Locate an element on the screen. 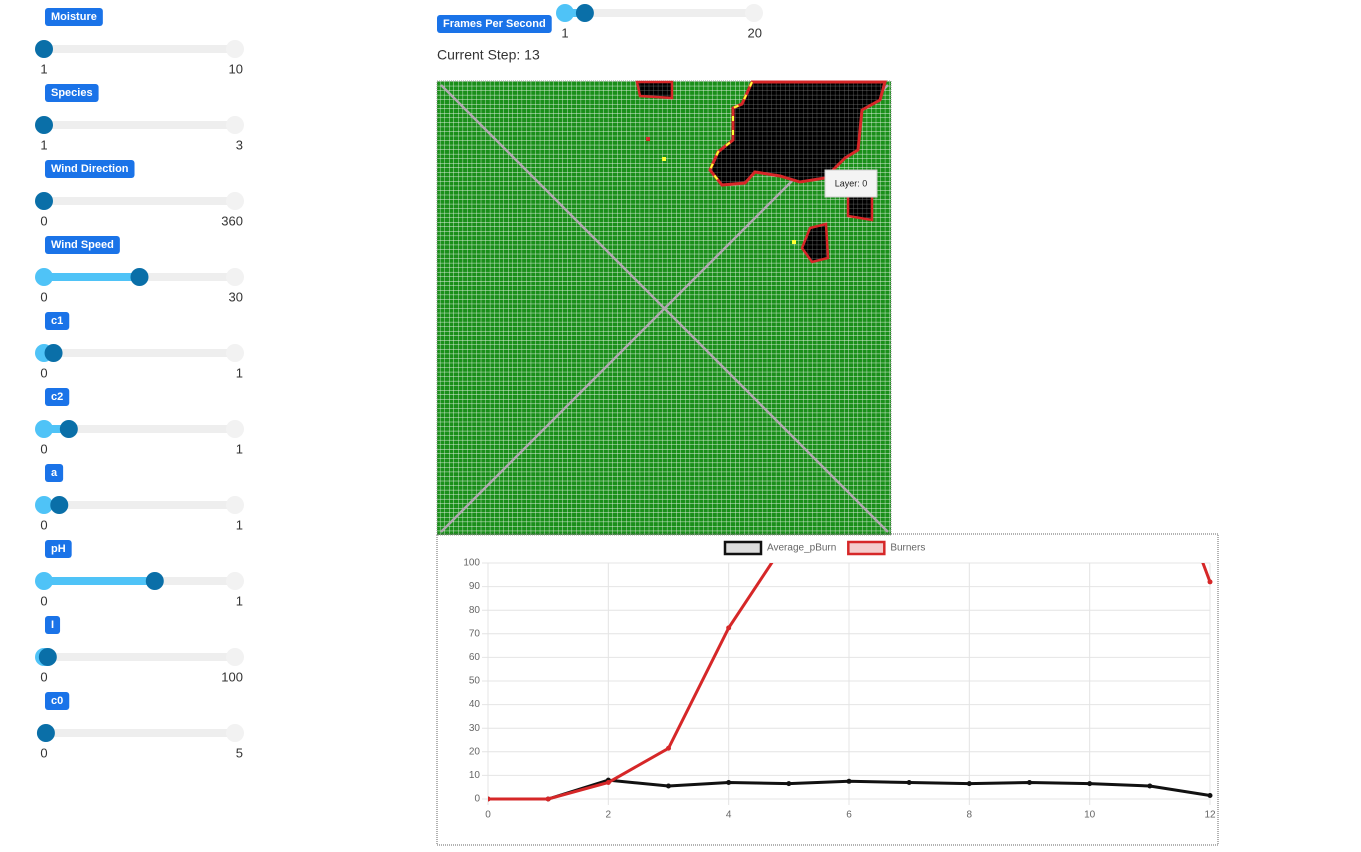  slider-label: c1 is located at coordinates (57, 321).